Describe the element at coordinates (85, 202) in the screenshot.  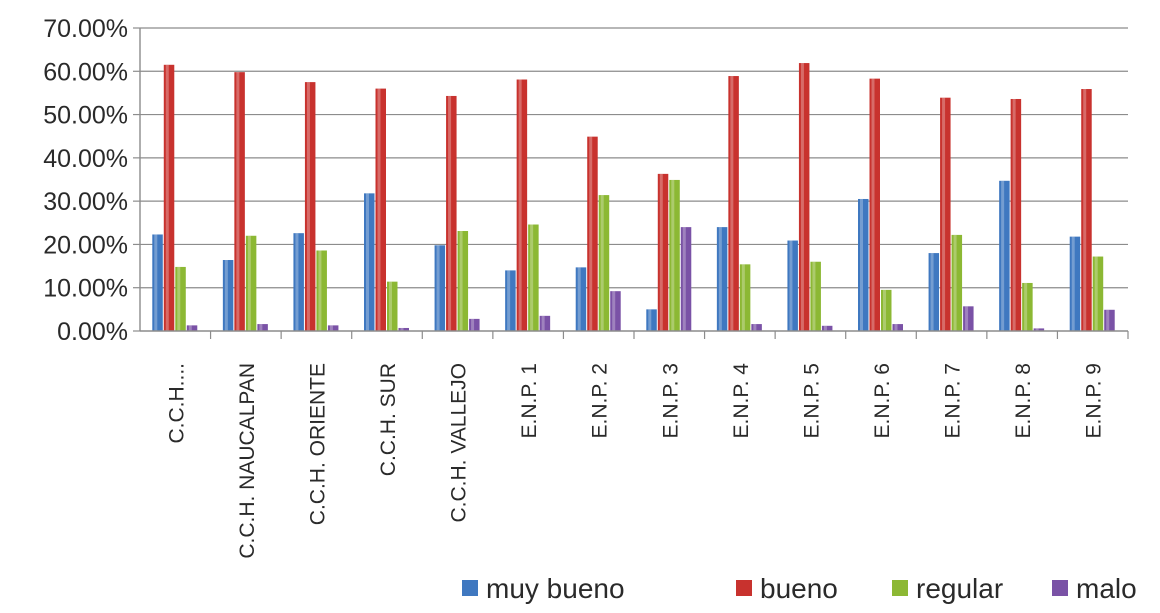
I see `y-tick-label: 30.00%` at that location.